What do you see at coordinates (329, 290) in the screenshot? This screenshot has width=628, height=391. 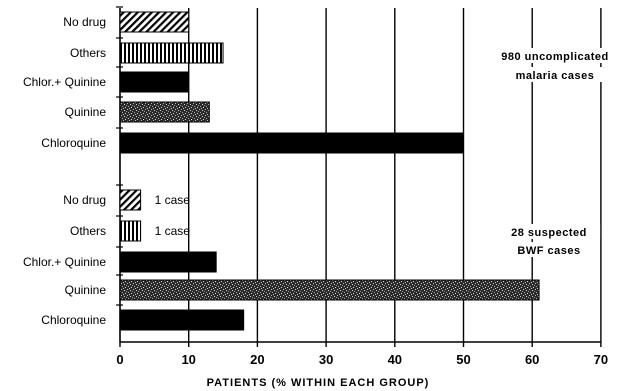 I see `bar-group2-quinine` at bounding box center [329, 290].